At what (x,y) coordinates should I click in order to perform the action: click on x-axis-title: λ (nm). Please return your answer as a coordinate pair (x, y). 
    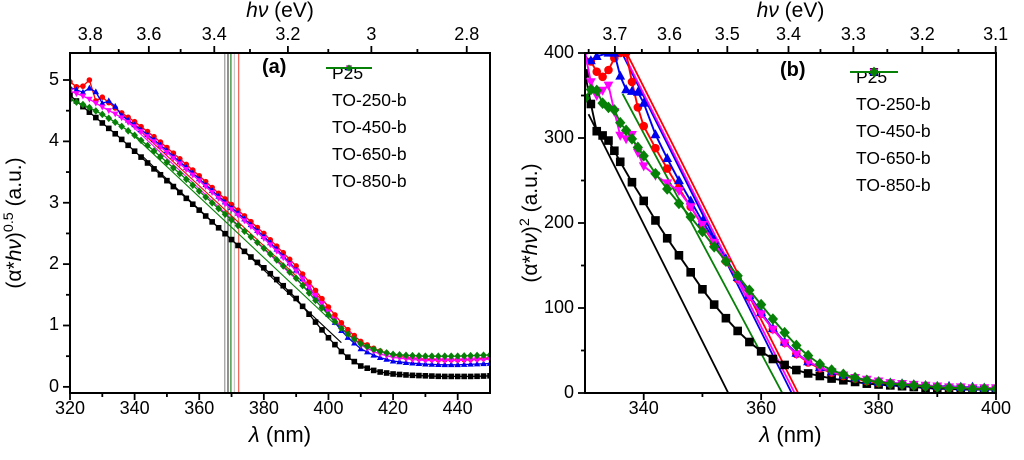
    Looking at the image, I should click on (790, 434).